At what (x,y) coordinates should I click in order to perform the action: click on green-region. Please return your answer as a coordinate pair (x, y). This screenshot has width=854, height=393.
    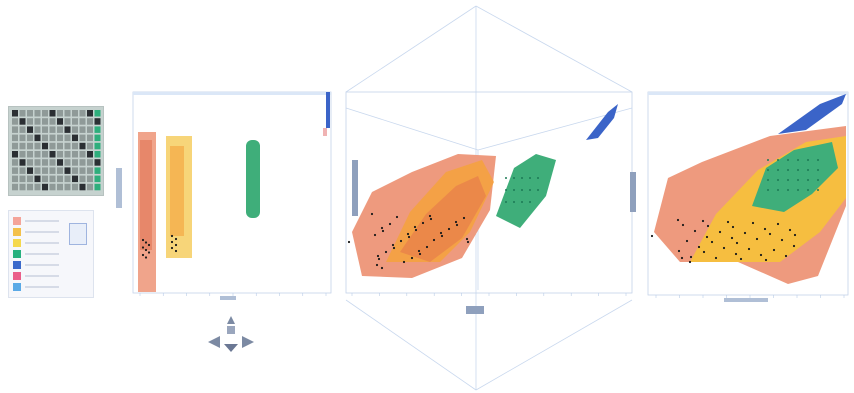
    Looking at the image, I should click on (526, 191).